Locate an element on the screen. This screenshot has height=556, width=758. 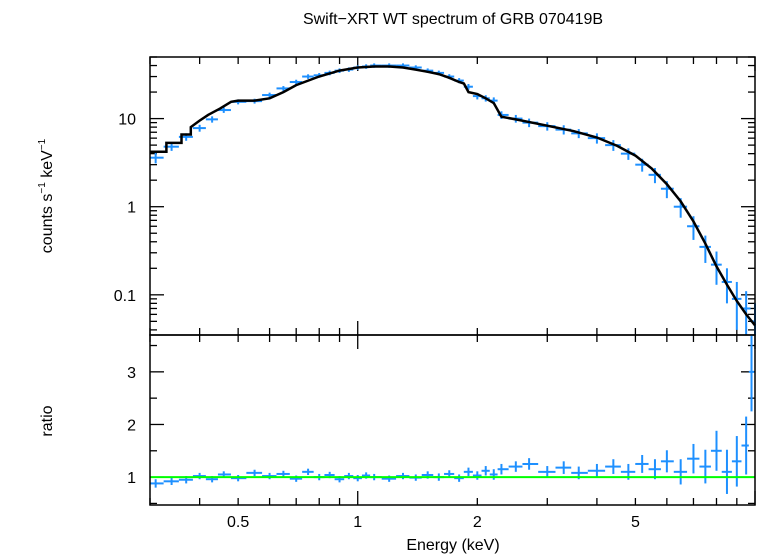
y-axis-label-counts: counts s−1 keV−1 is located at coordinates (46, 195).